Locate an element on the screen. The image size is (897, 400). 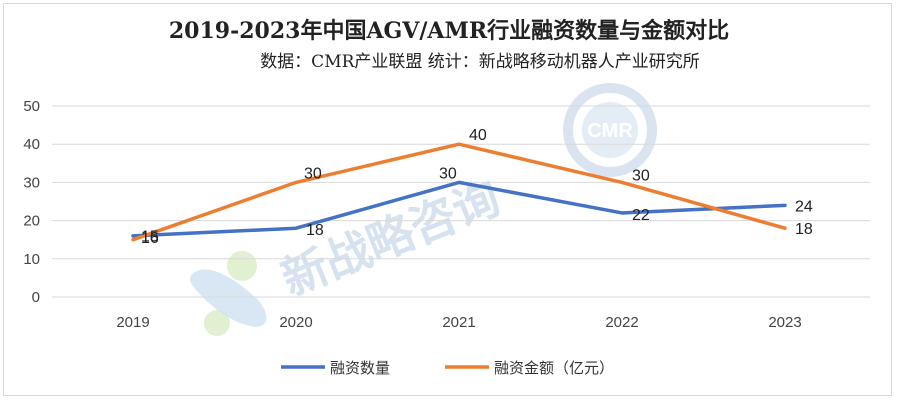
x-tick-label: 2020 is located at coordinates (295, 322).